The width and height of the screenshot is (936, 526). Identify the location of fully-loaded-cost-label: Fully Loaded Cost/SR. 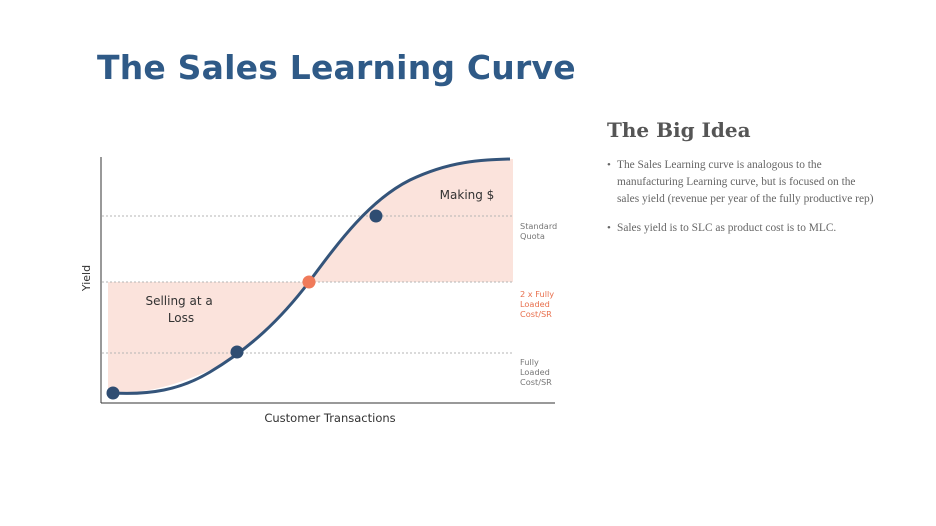
(536, 372).